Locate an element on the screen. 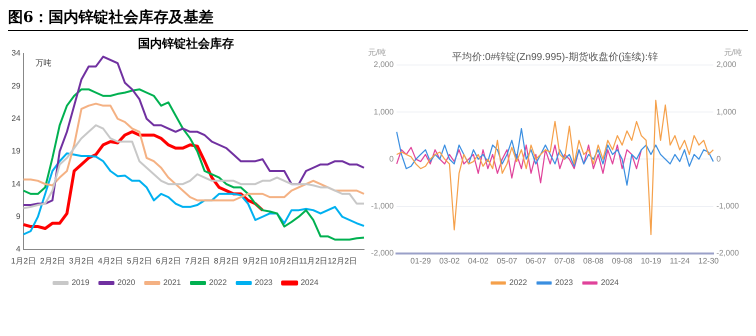 This screenshot has width=756, height=336. x-tick-label: 6月2日 is located at coordinates (168, 261).